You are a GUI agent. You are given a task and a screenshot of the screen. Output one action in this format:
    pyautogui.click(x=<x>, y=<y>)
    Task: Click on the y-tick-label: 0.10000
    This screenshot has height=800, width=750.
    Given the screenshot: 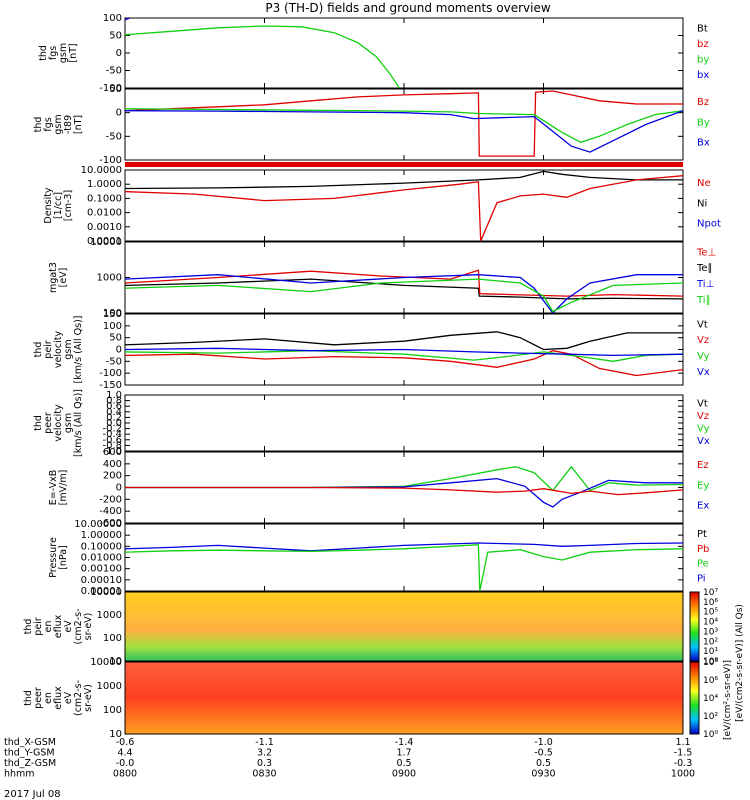 What is the action you would take?
    pyautogui.click(x=101, y=546)
    